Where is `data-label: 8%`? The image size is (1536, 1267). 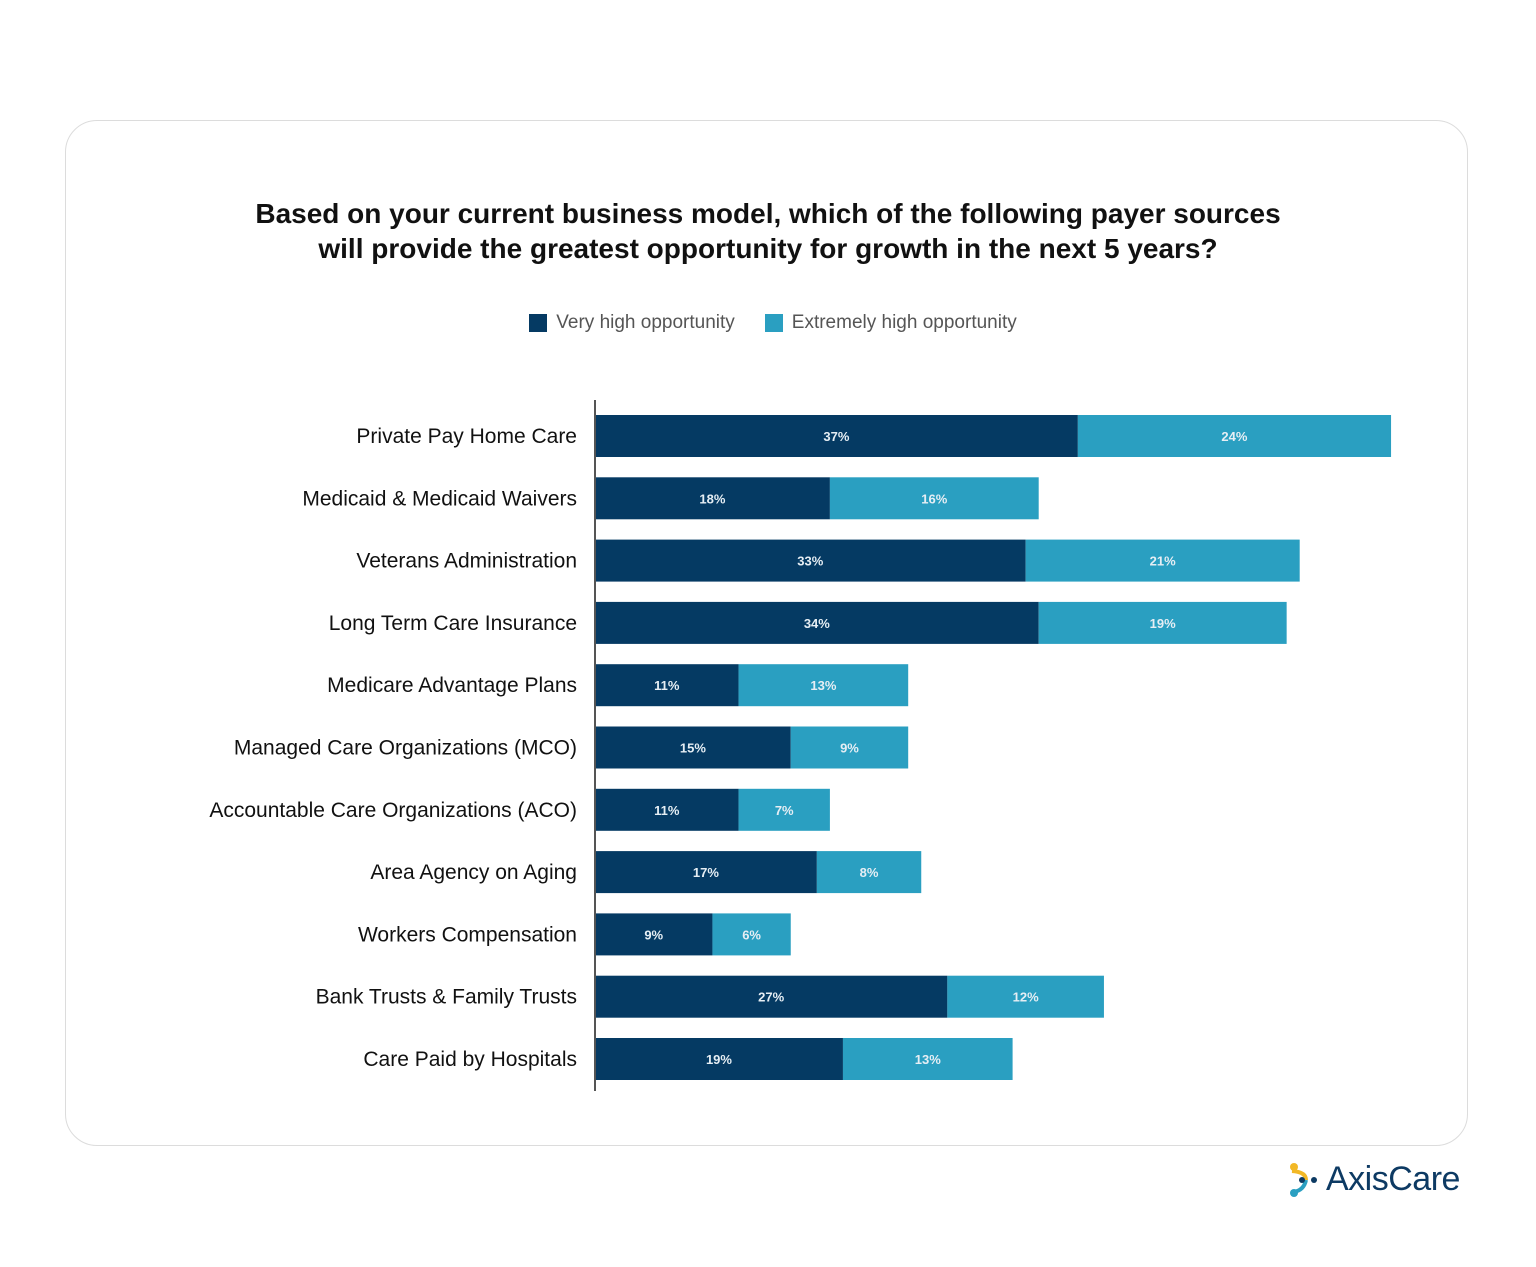
data-label: 8% is located at coordinates (869, 872).